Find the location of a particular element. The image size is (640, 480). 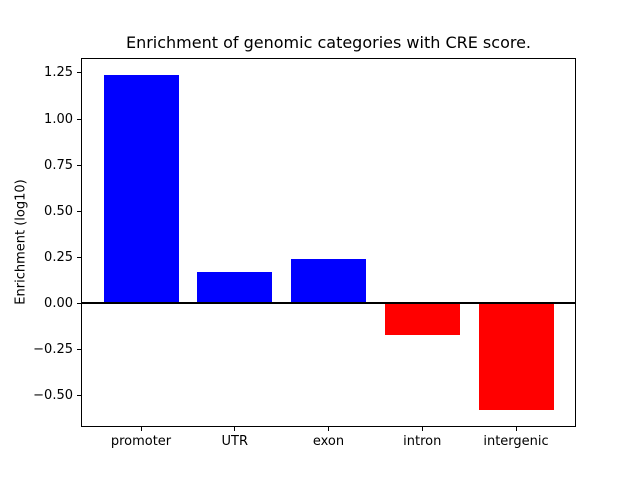

y-tick-label: 0.75 is located at coordinates (58, 165).